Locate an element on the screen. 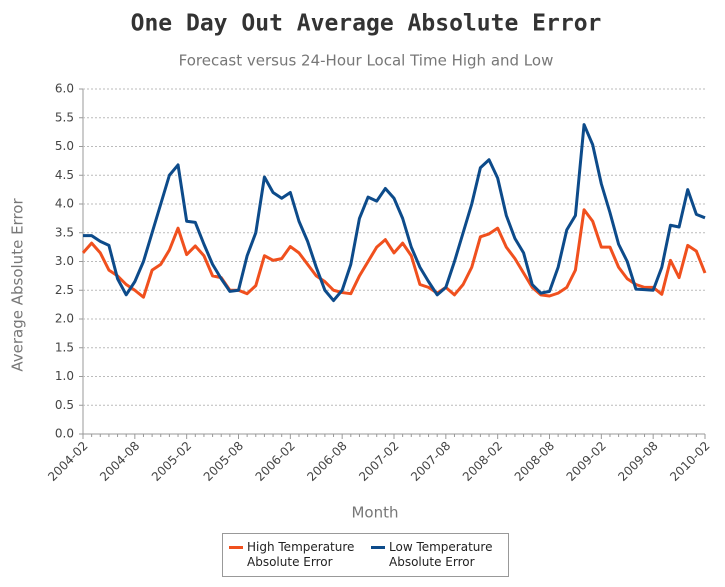 This screenshot has width=725, height=587. y-tick-label: 0.5 is located at coordinates (64, 405).